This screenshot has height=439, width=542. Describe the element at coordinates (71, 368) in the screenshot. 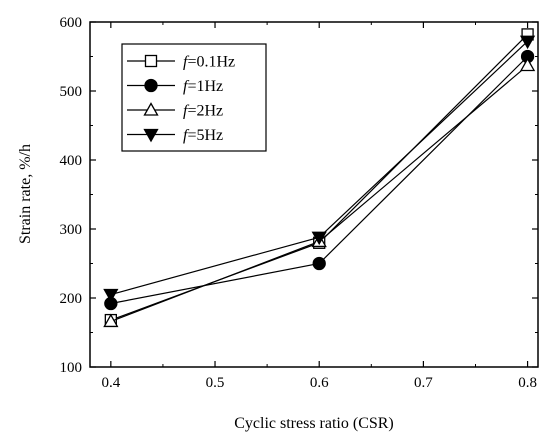

I see `y-tick-label: 100` at that location.